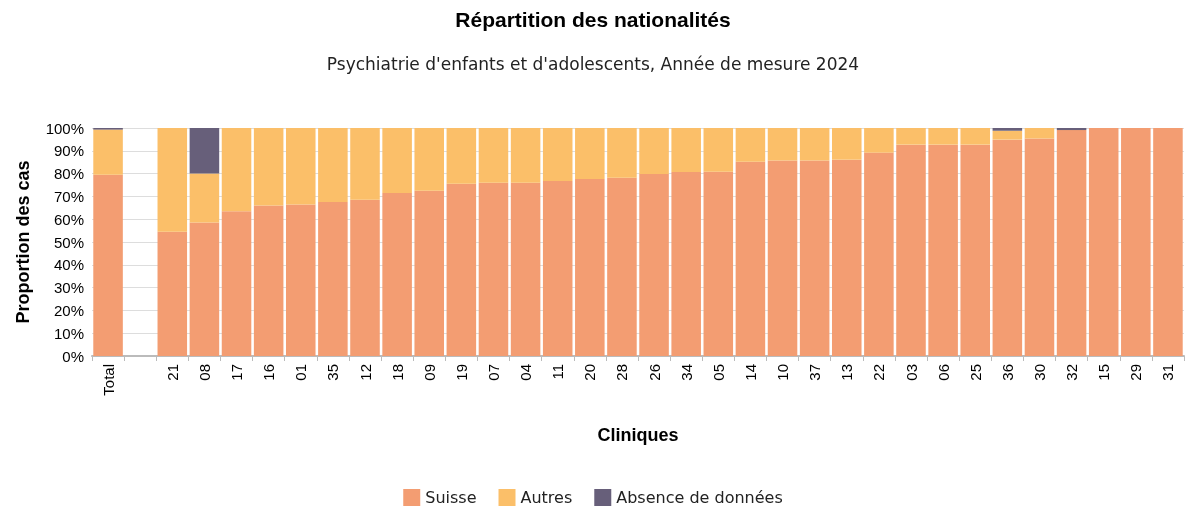 The height and width of the screenshot is (513, 1186). I want to click on x-axis-title: Cliniques, so click(638, 435).